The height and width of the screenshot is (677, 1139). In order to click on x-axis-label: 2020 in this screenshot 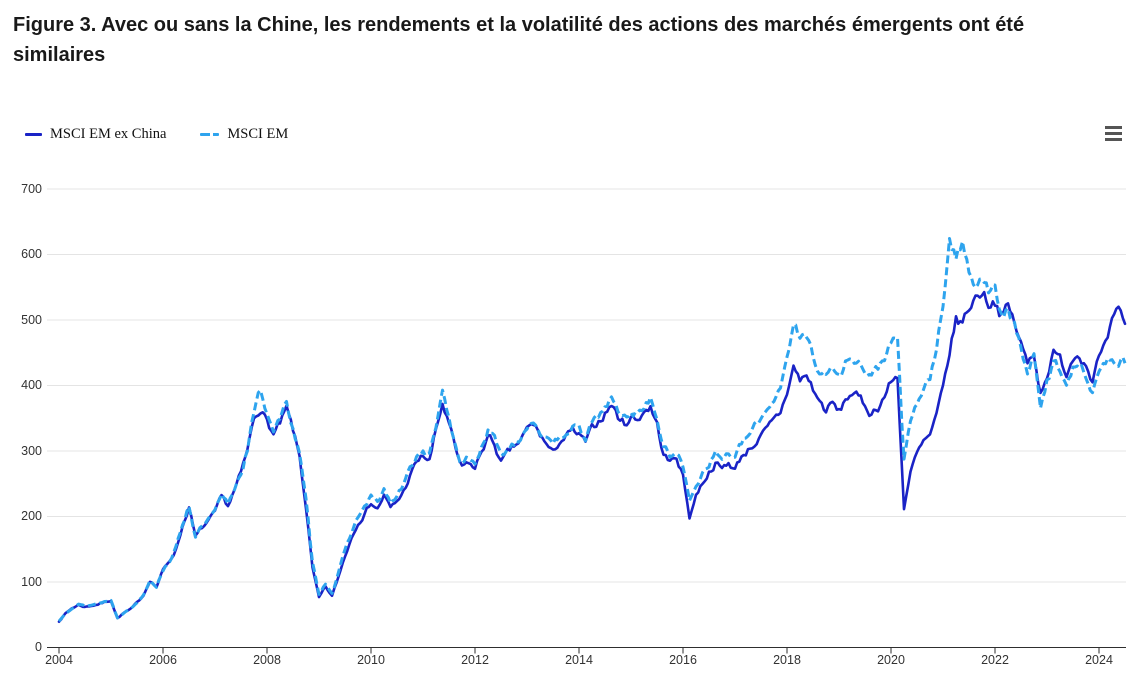, I will do `click(891, 660)`.